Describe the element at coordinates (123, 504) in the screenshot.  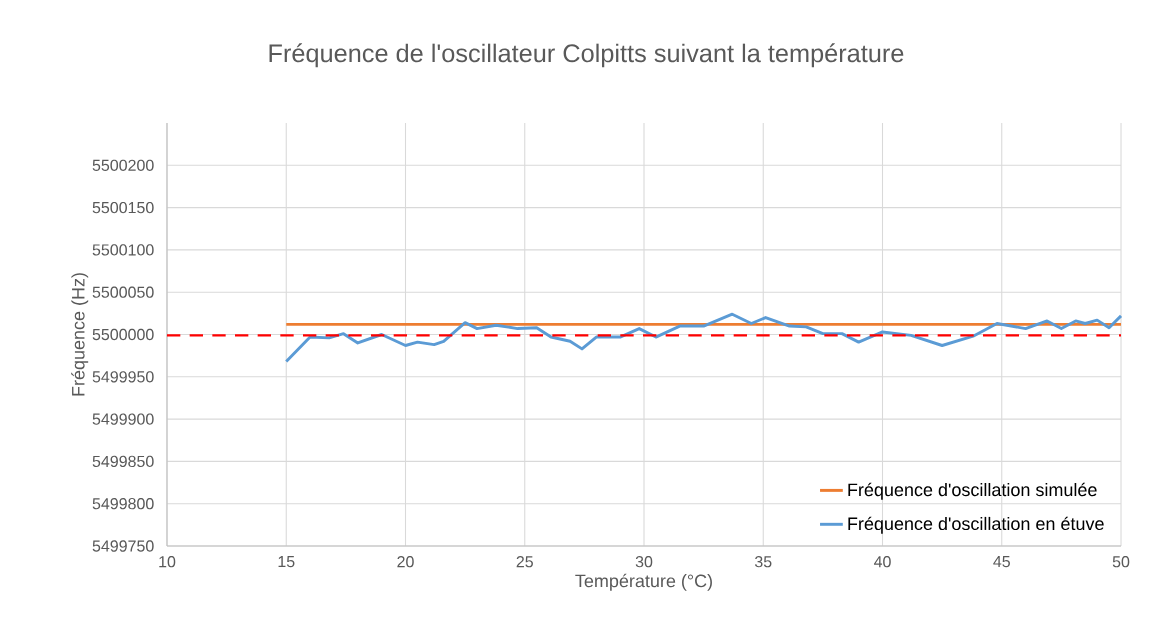
I see `y-tick-label: 5499800` at that location.